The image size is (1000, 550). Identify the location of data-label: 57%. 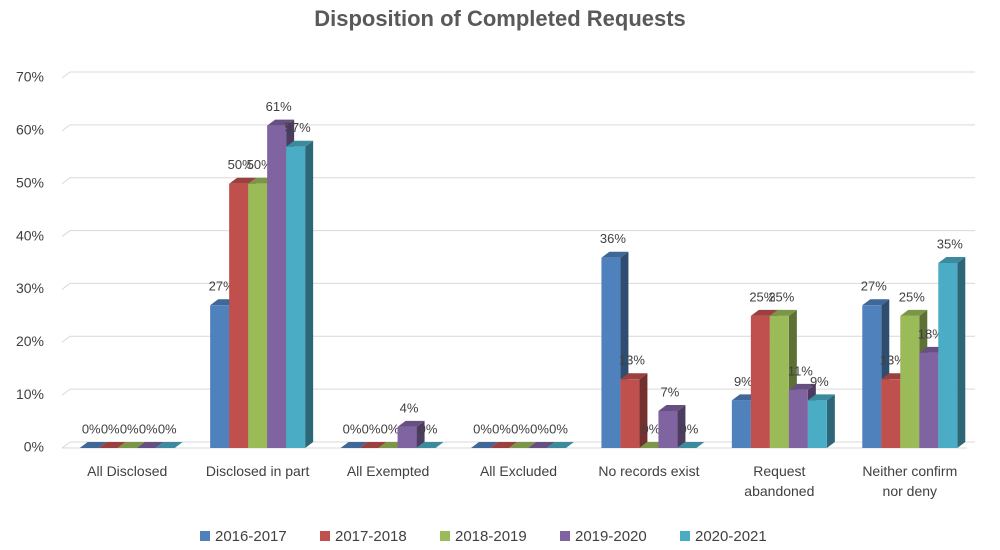
(298, 127).